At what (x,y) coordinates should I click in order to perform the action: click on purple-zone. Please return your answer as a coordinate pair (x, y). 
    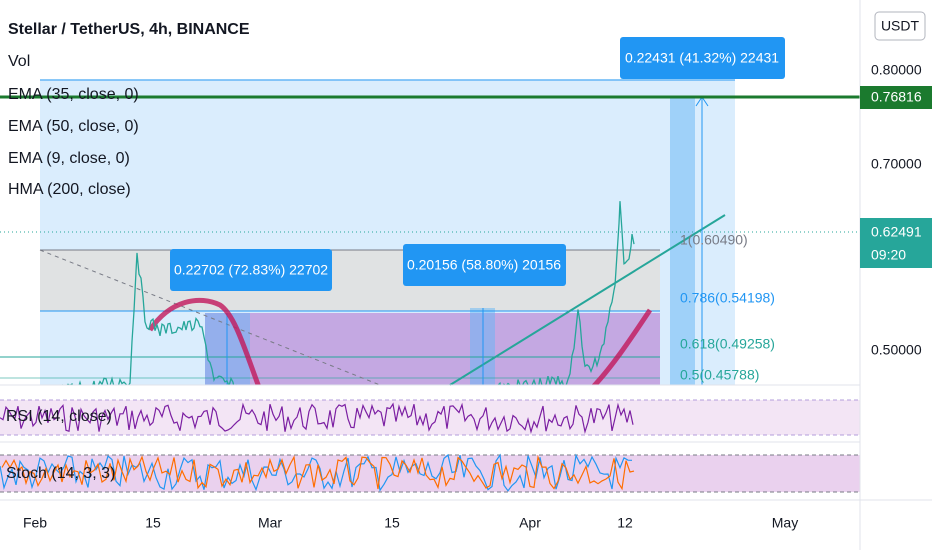
    Looking at the image, I should click on (432, 349).